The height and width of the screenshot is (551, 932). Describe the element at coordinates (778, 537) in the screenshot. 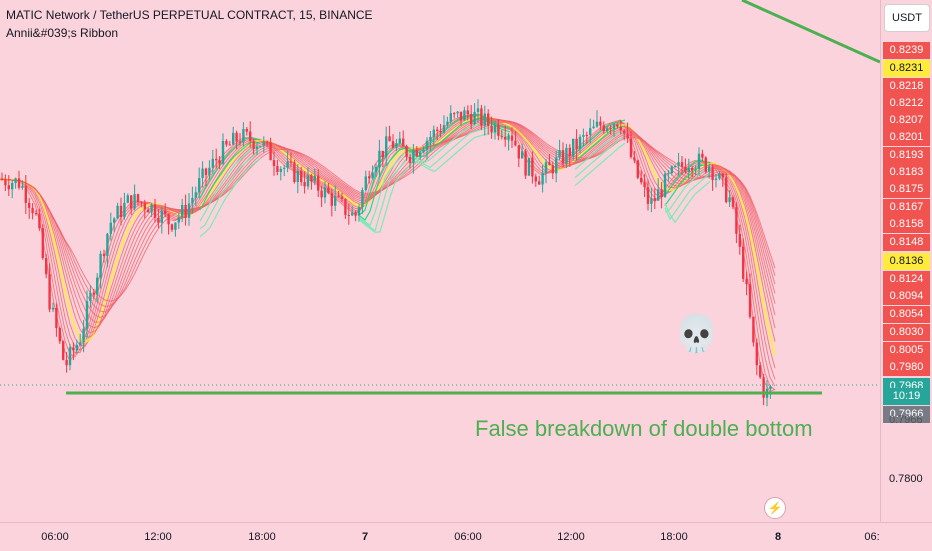

I see `time-label: 8` at that location.